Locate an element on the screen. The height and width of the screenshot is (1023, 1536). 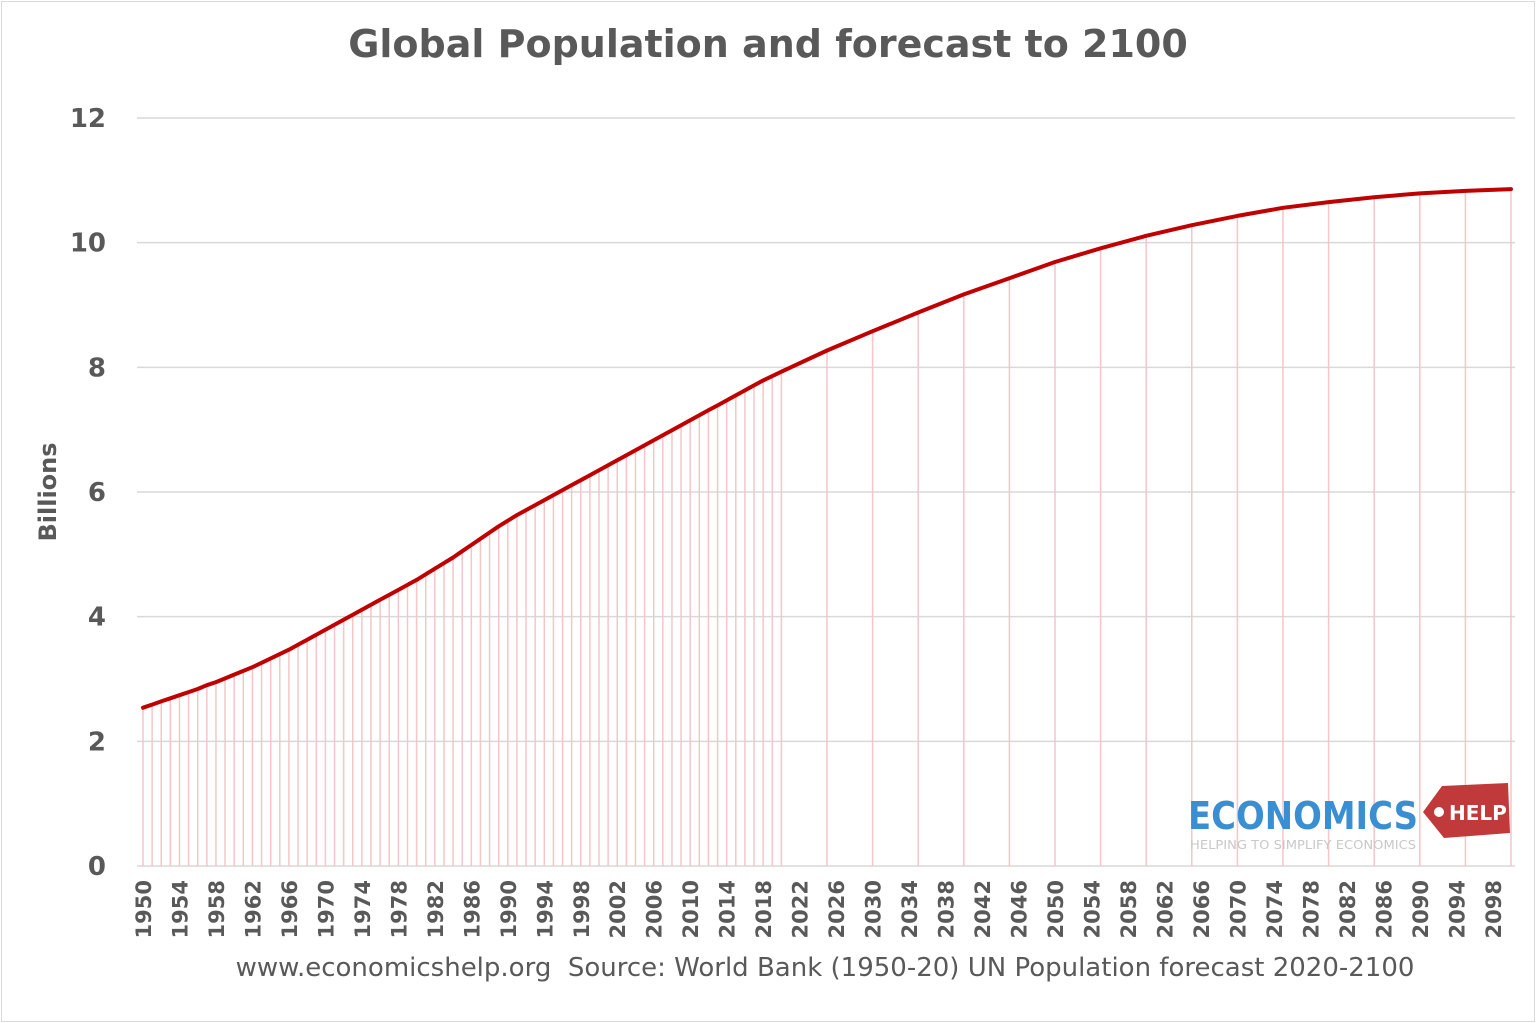
x-tick-label: 1994 is located at coordinates (545, 909).